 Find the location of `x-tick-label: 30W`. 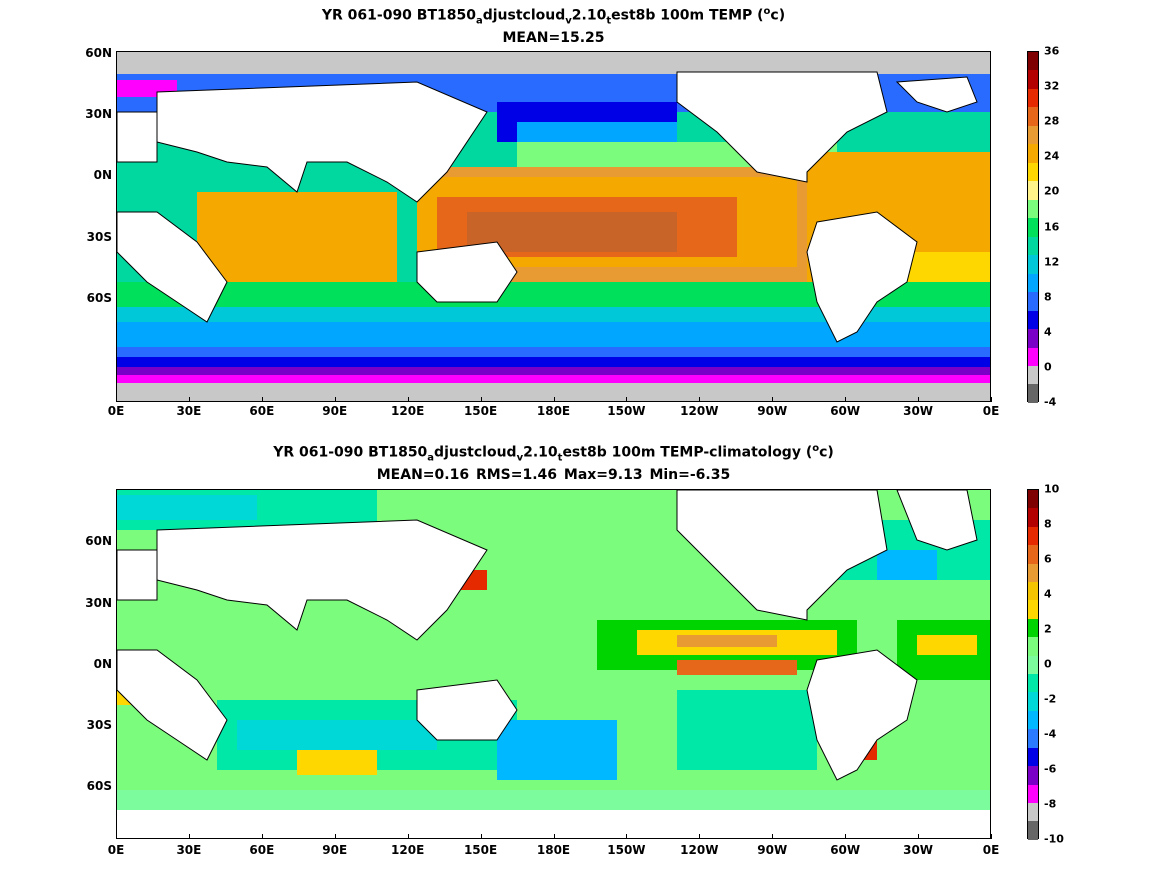

x-tick-label: 30W is located at coordinates (918, 411).